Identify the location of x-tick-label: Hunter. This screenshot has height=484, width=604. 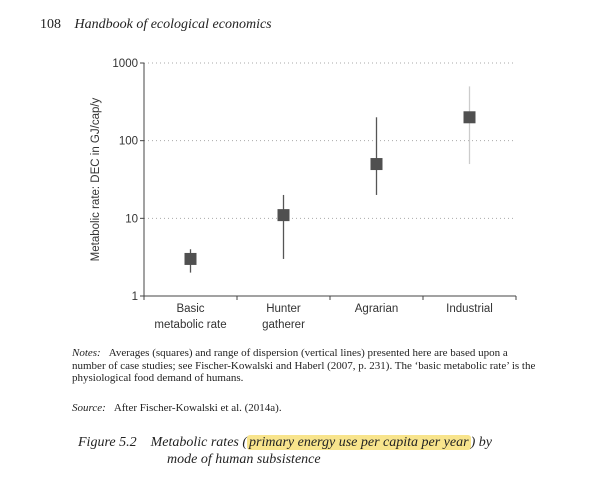
(283, 309).